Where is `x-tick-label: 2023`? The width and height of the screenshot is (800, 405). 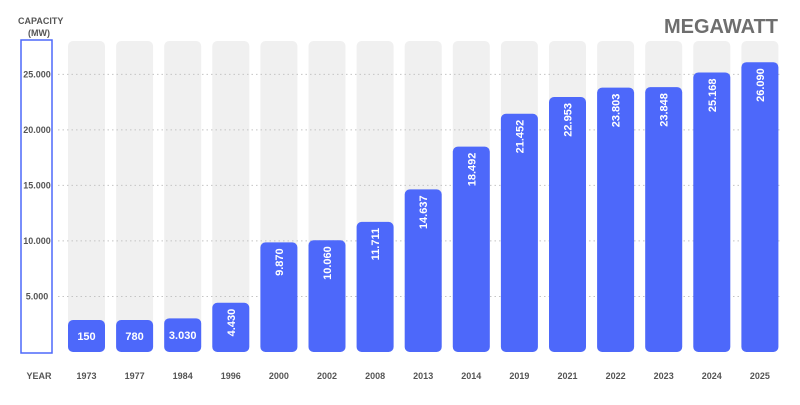
x-tick-label: 2023 is located at coordinates (664, 376).